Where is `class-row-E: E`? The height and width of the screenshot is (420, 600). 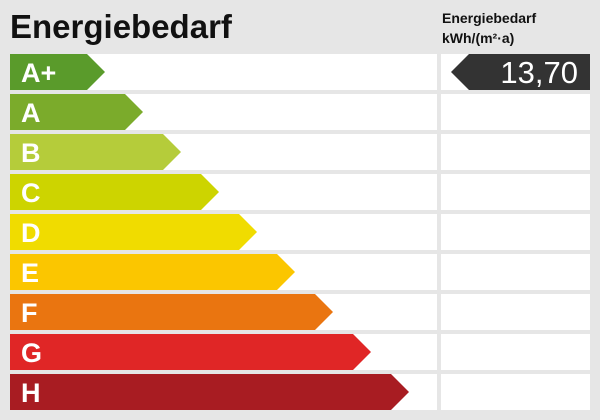 class-row-E: E is located at coordinates (223, 272).